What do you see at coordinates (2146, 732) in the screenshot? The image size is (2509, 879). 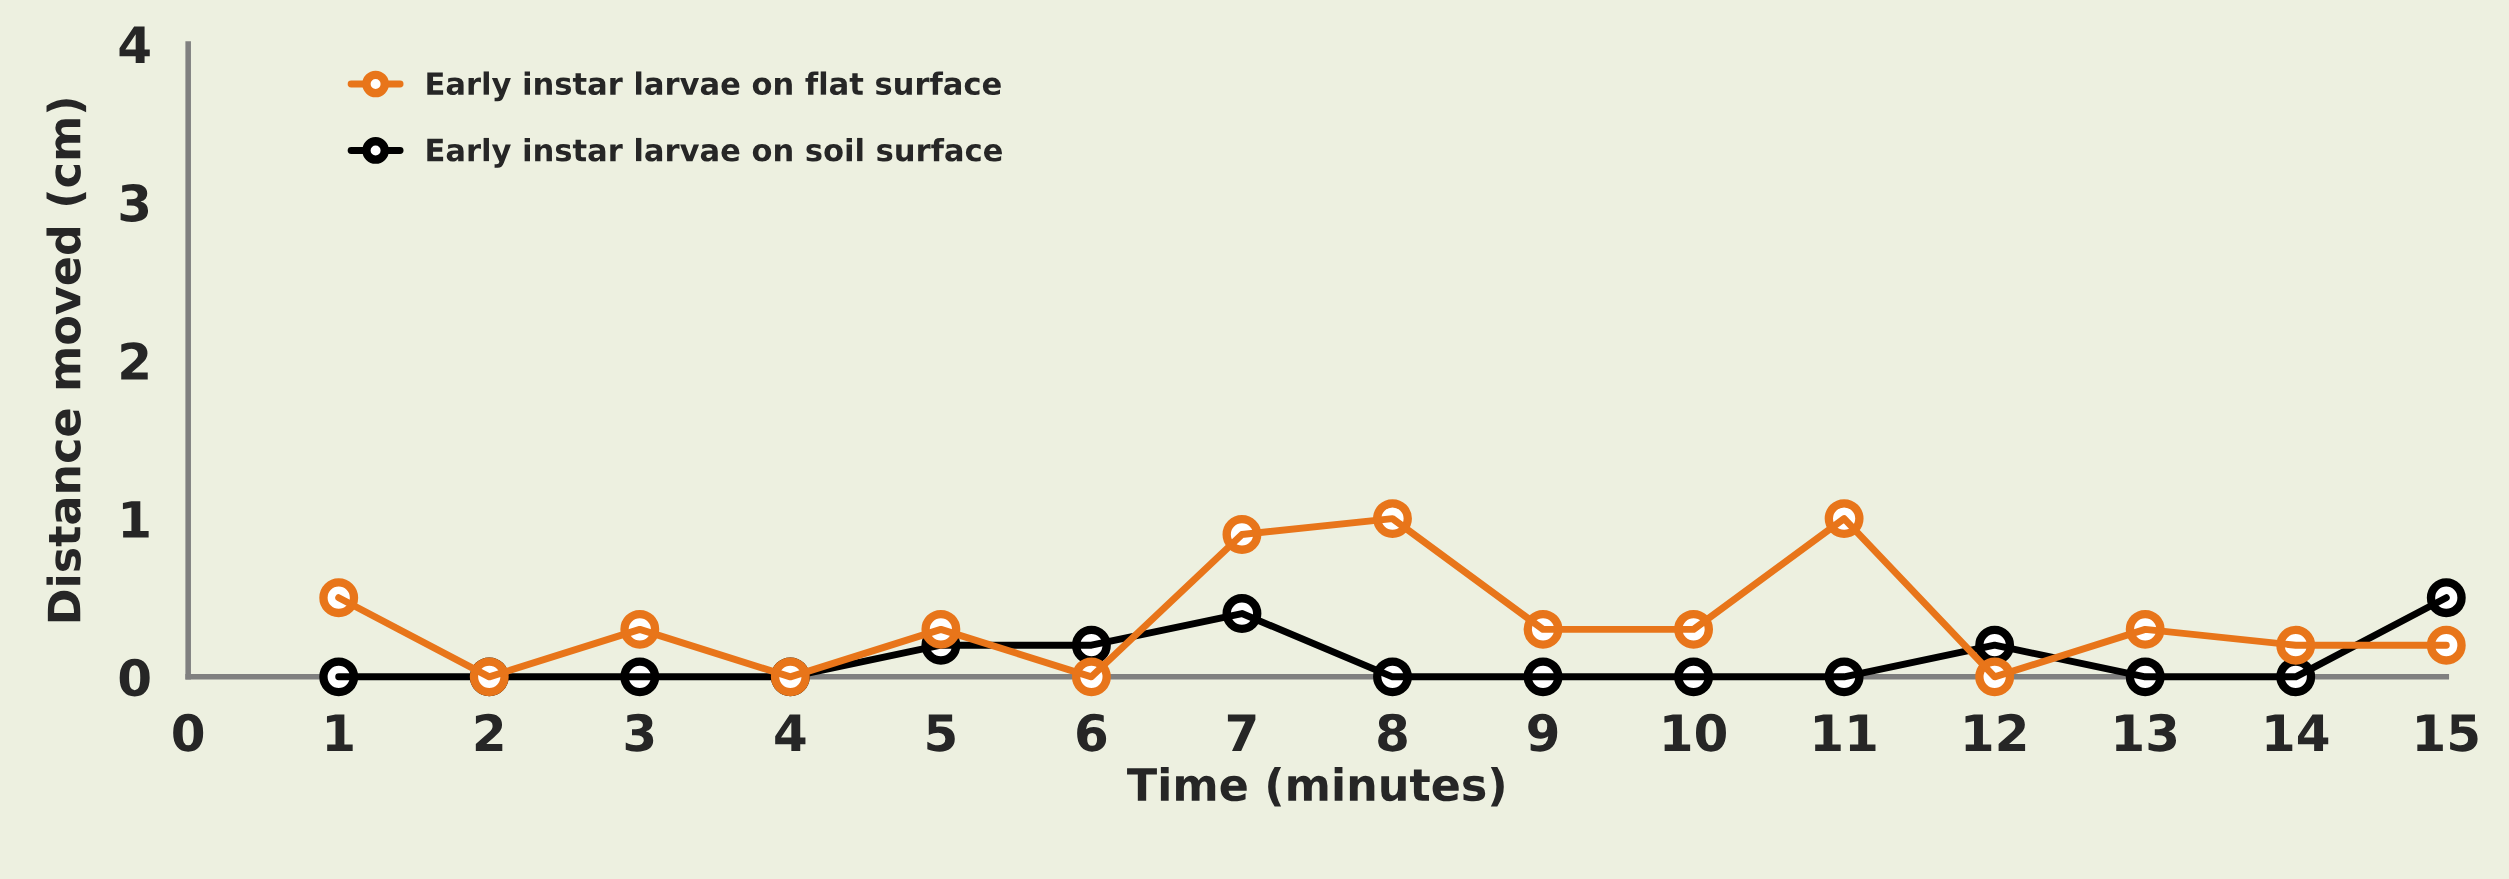 I see `x-tick-label: 13` at bounding box center [2146, 732].